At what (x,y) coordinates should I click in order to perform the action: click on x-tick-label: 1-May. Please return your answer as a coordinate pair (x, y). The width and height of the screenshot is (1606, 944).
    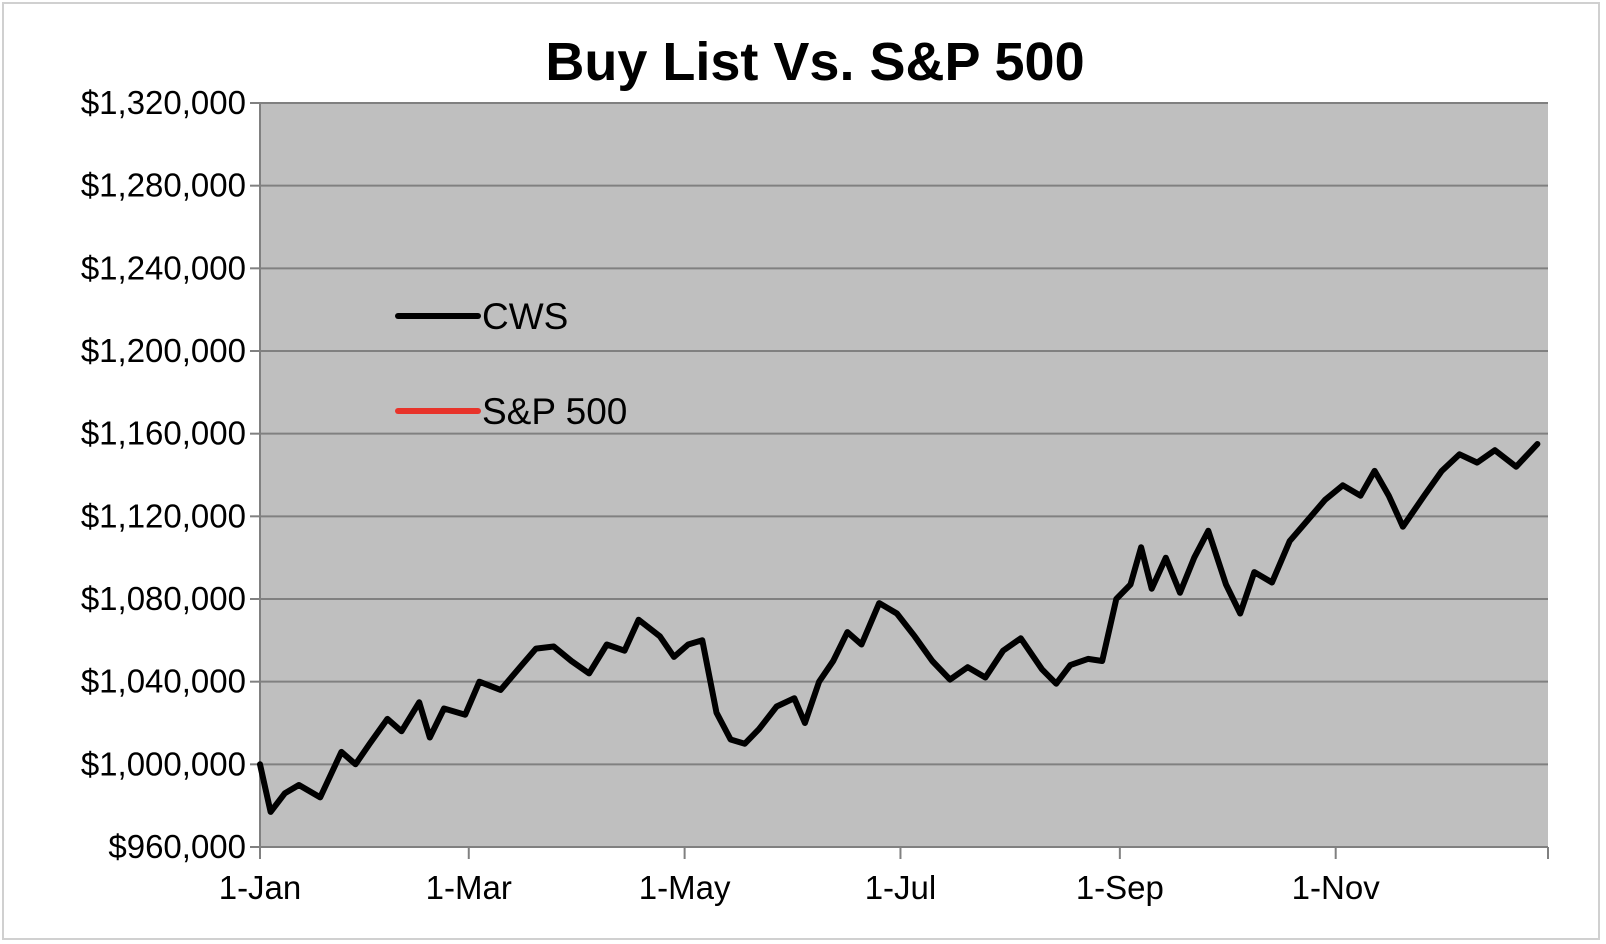
    Looking at the image, I should click on (685, 887).